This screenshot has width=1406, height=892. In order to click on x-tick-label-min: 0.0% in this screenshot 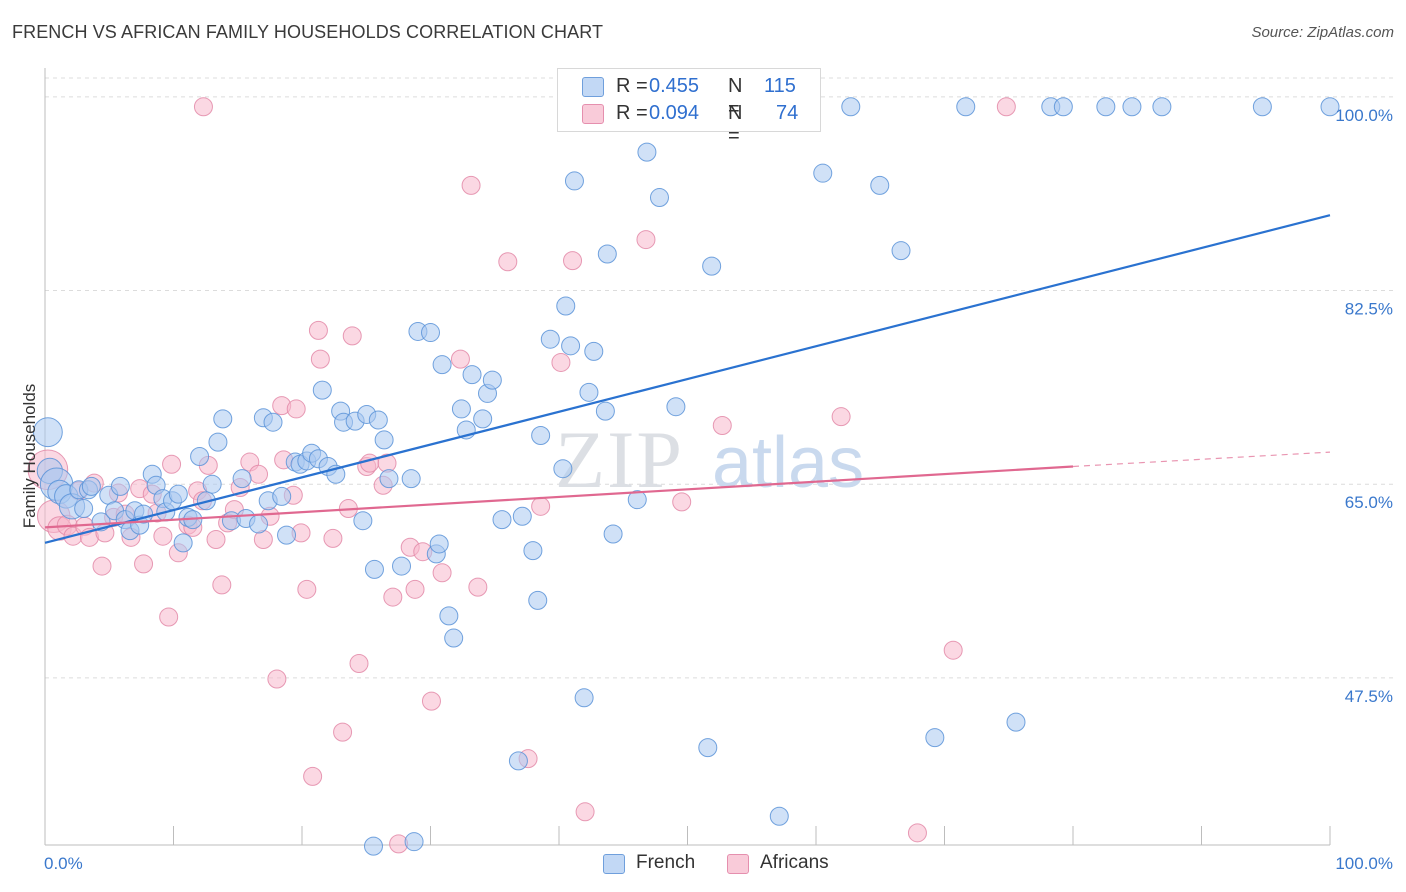, I will do `click(63, 863)`.